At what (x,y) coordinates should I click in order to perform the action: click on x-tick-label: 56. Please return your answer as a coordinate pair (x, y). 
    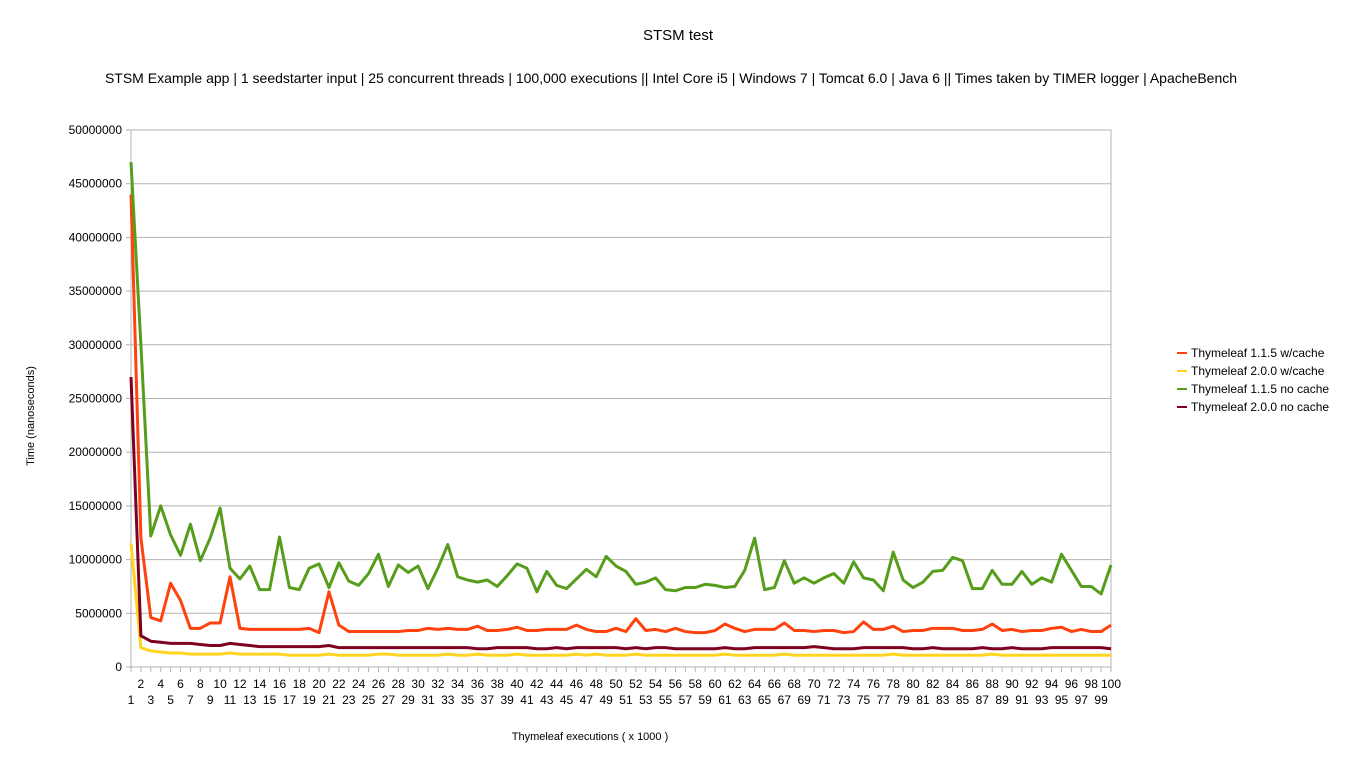
    Looking at the image, I should click on (676, 684).